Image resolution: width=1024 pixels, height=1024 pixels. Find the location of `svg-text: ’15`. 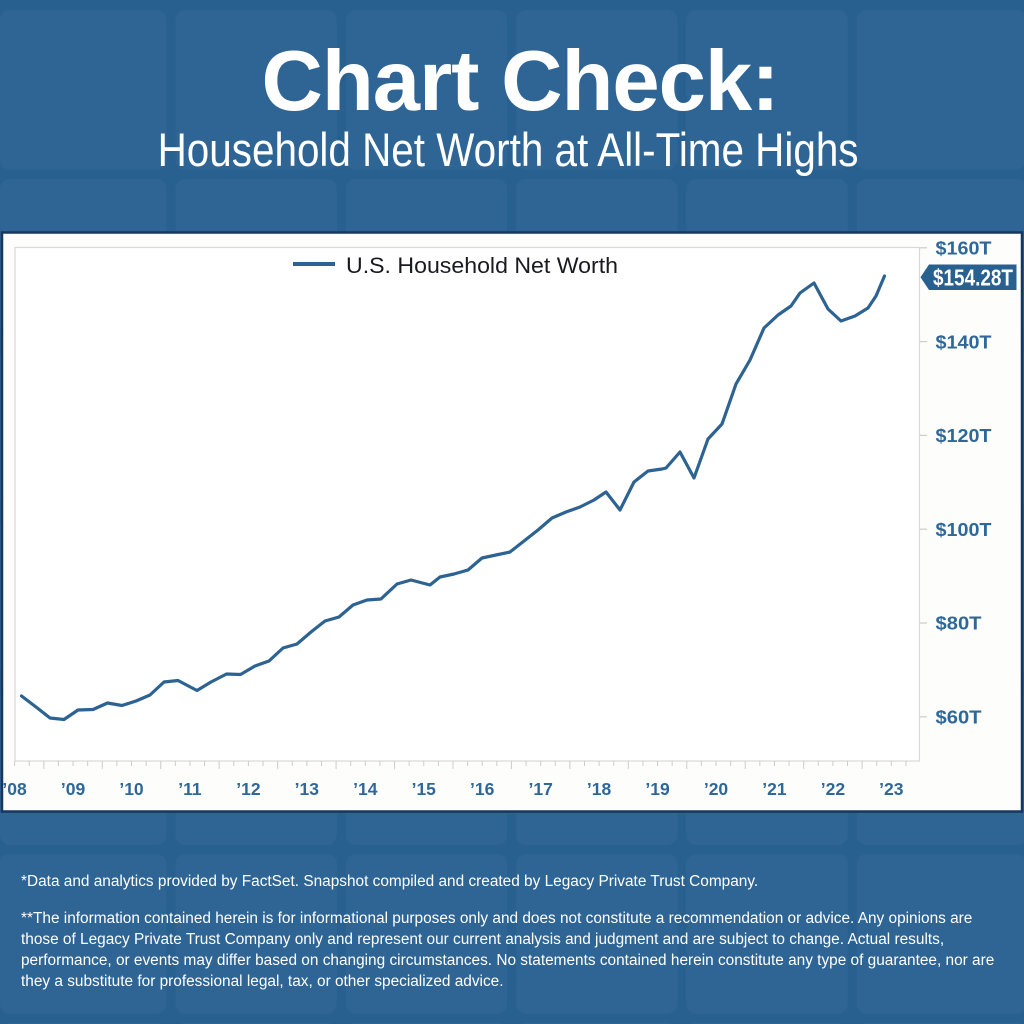

svg-text: ’15 is located at coordinates (424, 789).